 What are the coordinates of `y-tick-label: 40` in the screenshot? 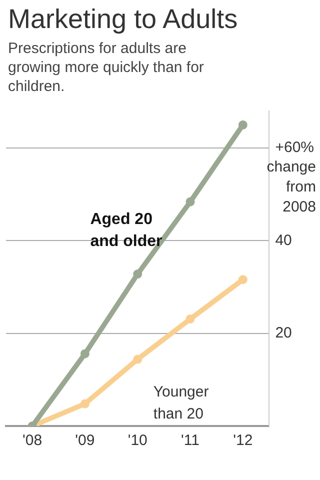 It's located at (283, 240).